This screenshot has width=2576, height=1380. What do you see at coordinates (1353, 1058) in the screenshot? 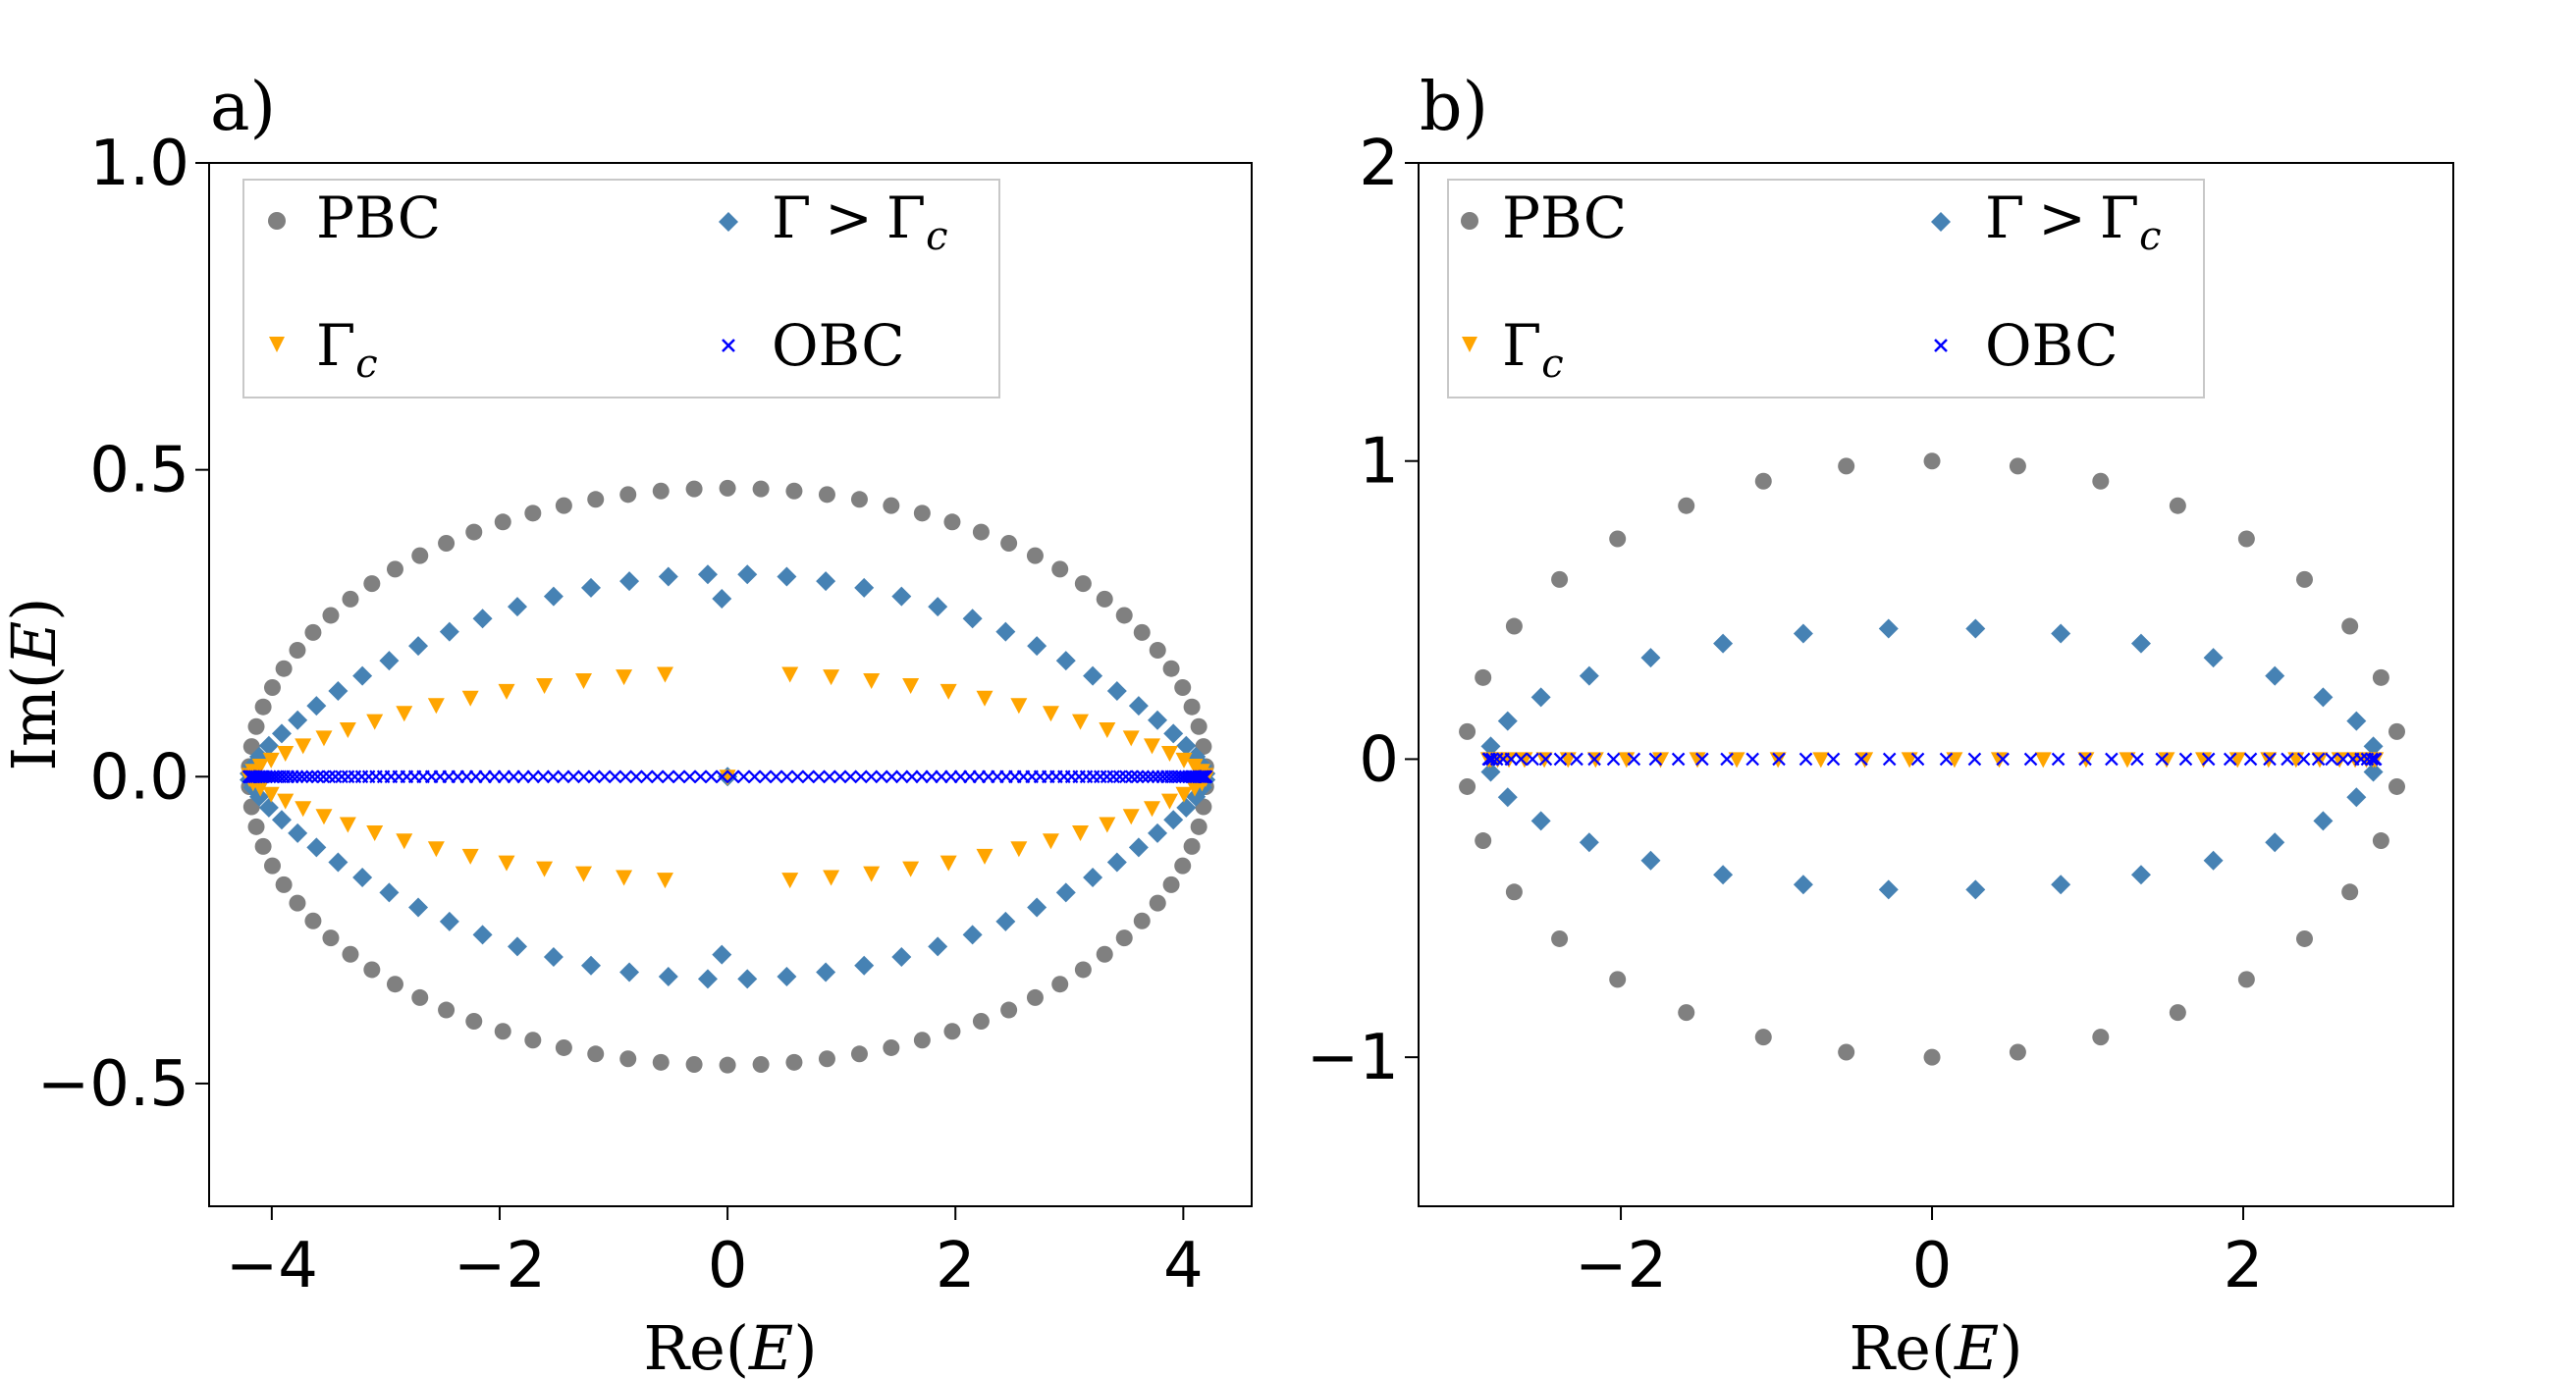
I see `y-tick-label: −1` at bounding box center [1353, 1058].